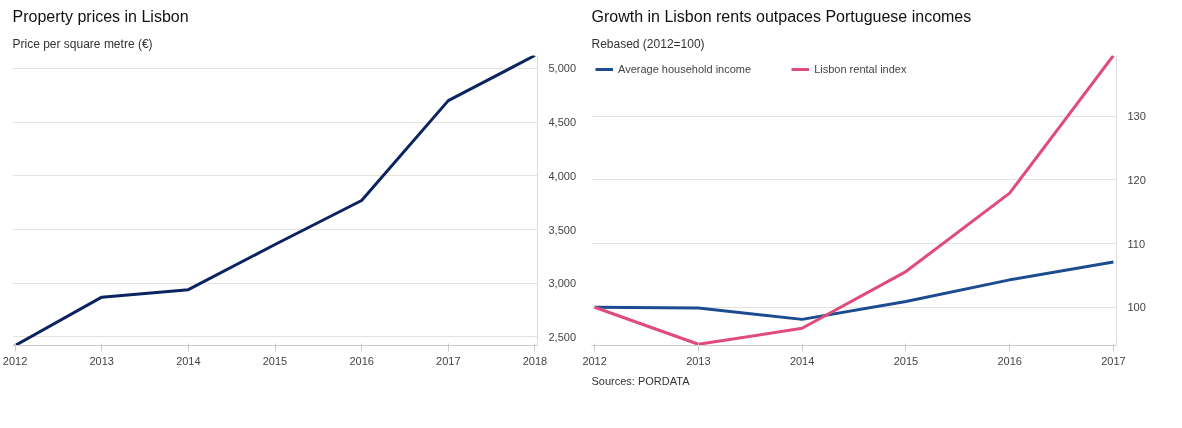  I want to click on y-tick-label: 100, so click(1136, 307).